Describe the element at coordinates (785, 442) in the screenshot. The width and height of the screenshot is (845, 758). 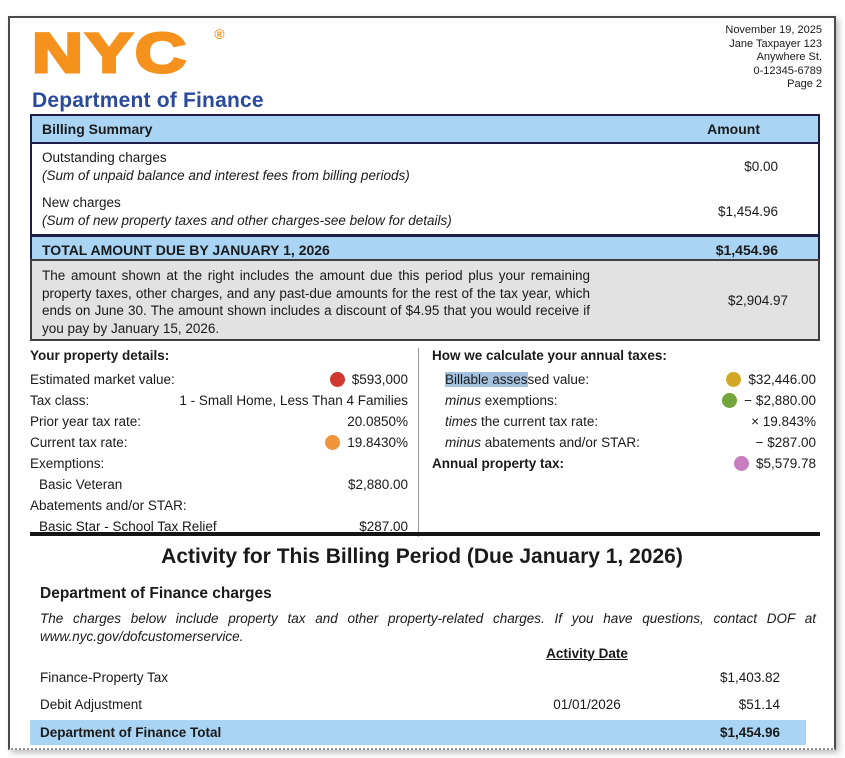
I see `detail-value: − $287.00` at that location.